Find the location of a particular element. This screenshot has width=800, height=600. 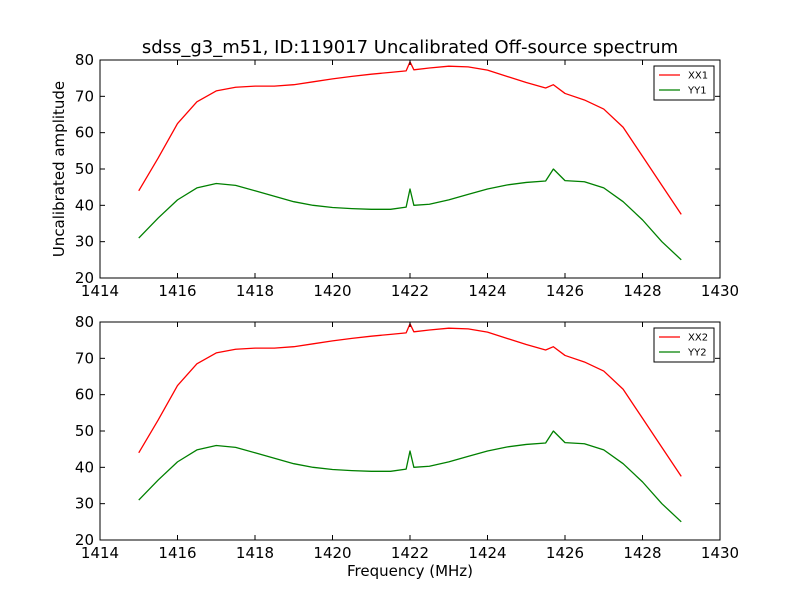

y-axis-label: Uncalibrated amplitude is located at coordinates (59, 169).